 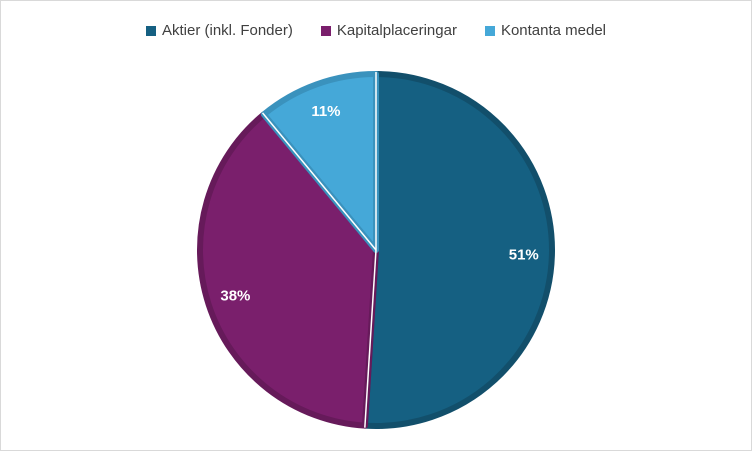 What do you see at coordinates (553, 30) in the screenshot?
I see `legend-label-kontanta-medel: Kontanta medel` at bounding box center [553, 30].